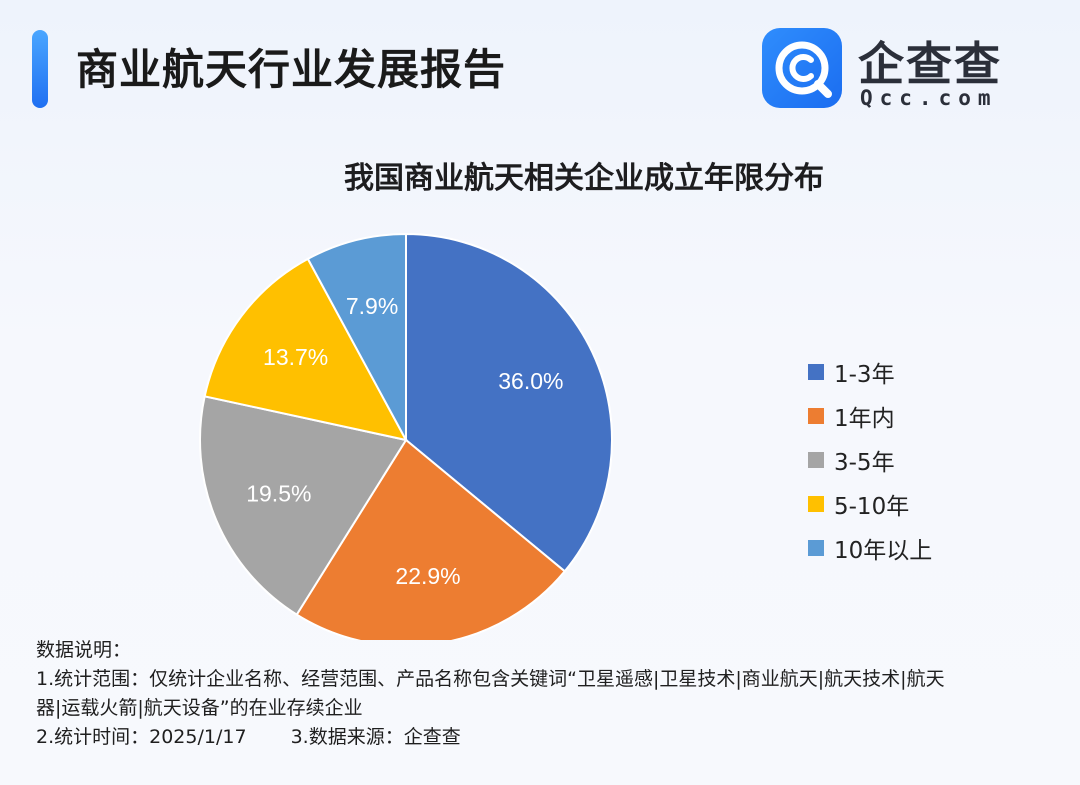 The image size is (1080, 785). What do you see at coordinates (864, 463) in the screenshot?
I see `legend-label: 3-5年` at bounding box center [864, 463].